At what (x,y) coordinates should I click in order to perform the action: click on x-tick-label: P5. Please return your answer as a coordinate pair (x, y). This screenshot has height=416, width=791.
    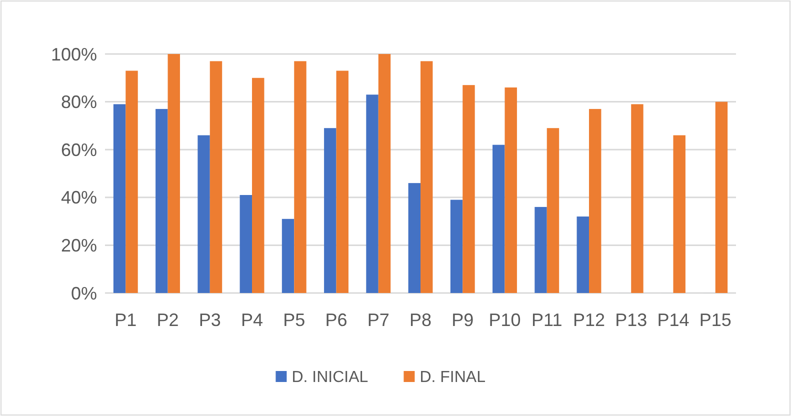
    Looking at the image, I should click on (294, 320).